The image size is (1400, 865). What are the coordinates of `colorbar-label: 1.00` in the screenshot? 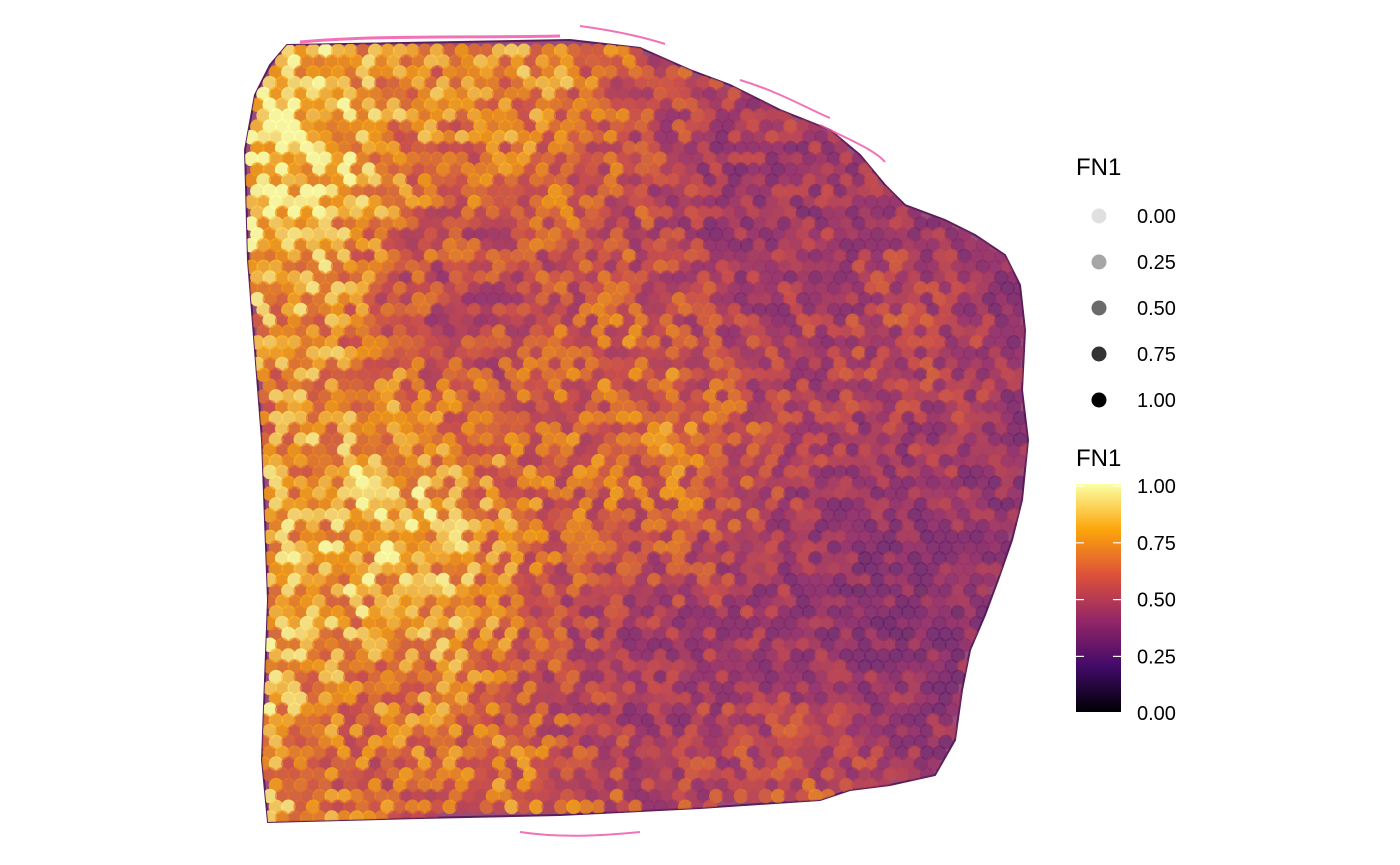 It's located at (1156, 487).